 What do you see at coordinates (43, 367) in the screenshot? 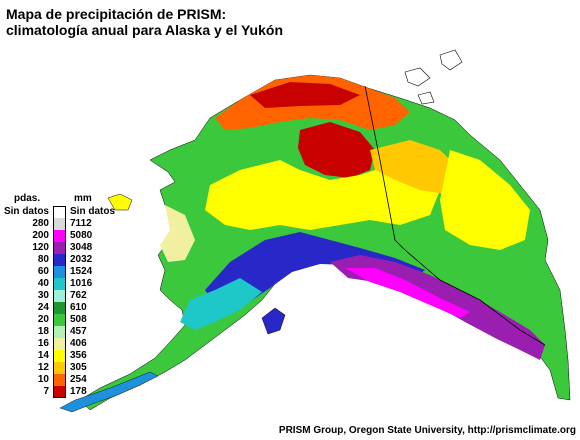
I see `legend-inches-label: 12` at bounding box center [43, 367].